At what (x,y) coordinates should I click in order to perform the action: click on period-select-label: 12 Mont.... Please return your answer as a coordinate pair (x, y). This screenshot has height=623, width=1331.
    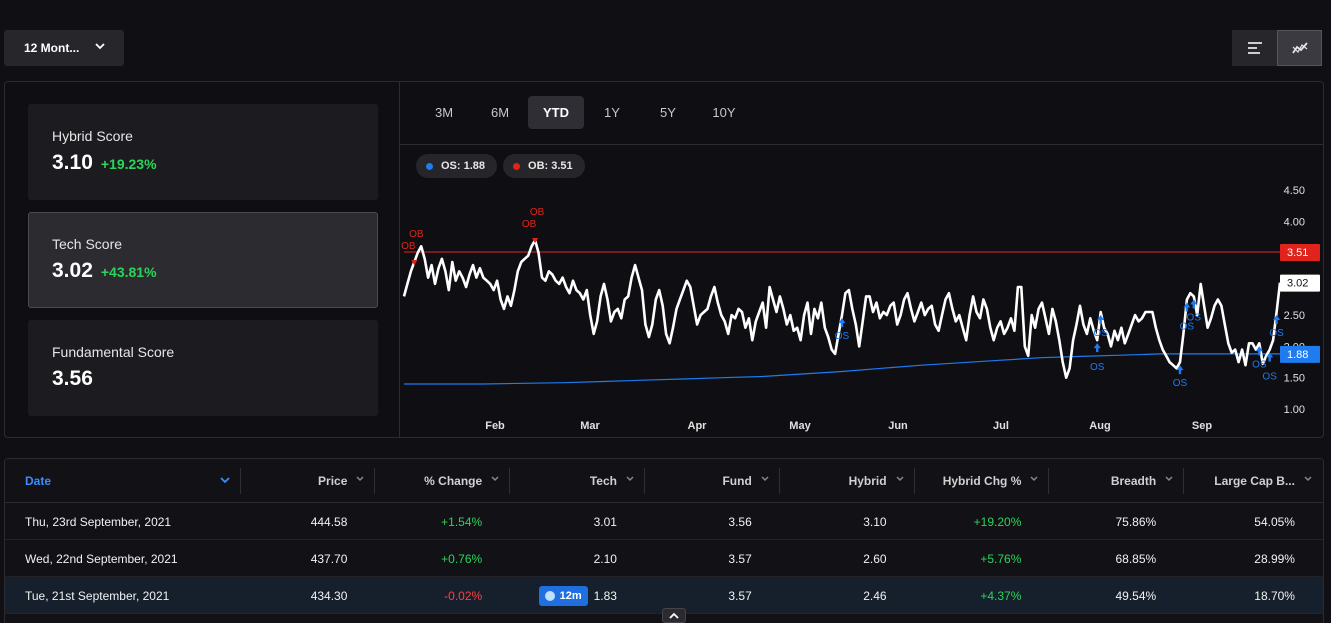
    Looking at the image, I should click on (52, 48).